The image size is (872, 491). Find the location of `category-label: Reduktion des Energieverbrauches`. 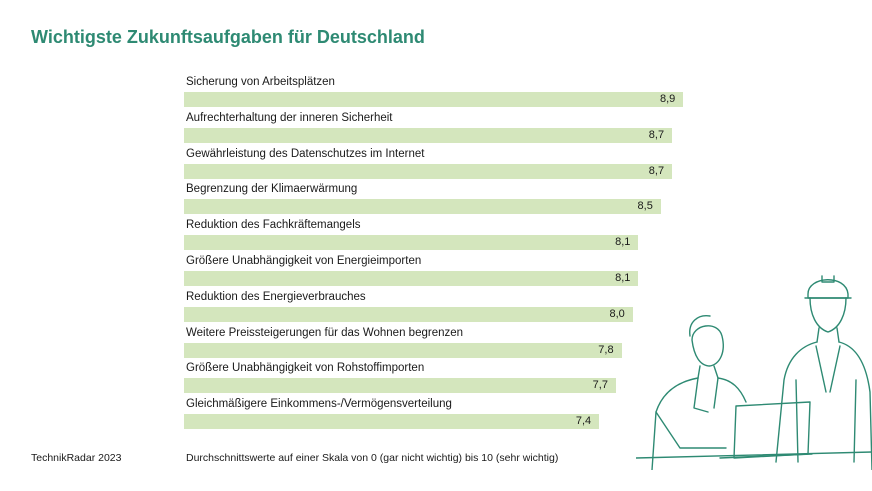

category-label: Reduktion des Energieverbrauches is located at coordinates (276, 296).